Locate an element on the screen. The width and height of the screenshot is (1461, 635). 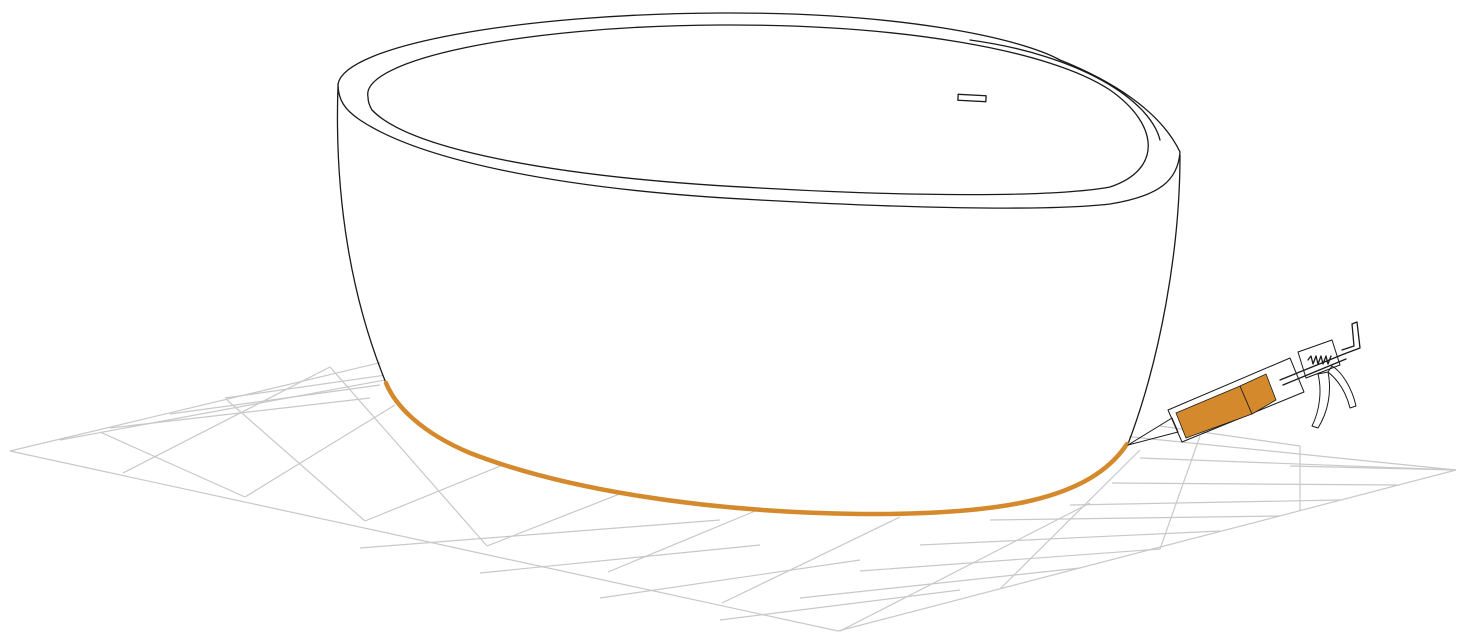
caulk-cartridge-fill-upper is located at coordinates (1258, 394).